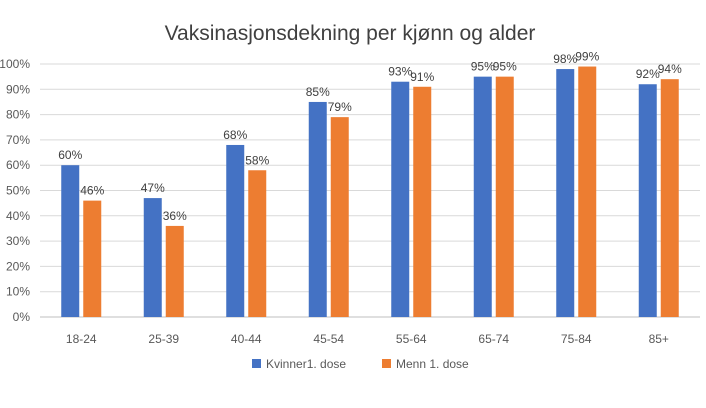 The width and height of the screenshot is (706, 408). What do you see at coordinates (15, 64) in the screenshot?
I see `y-tick-label: 100%` at bounding box center [15, 64].